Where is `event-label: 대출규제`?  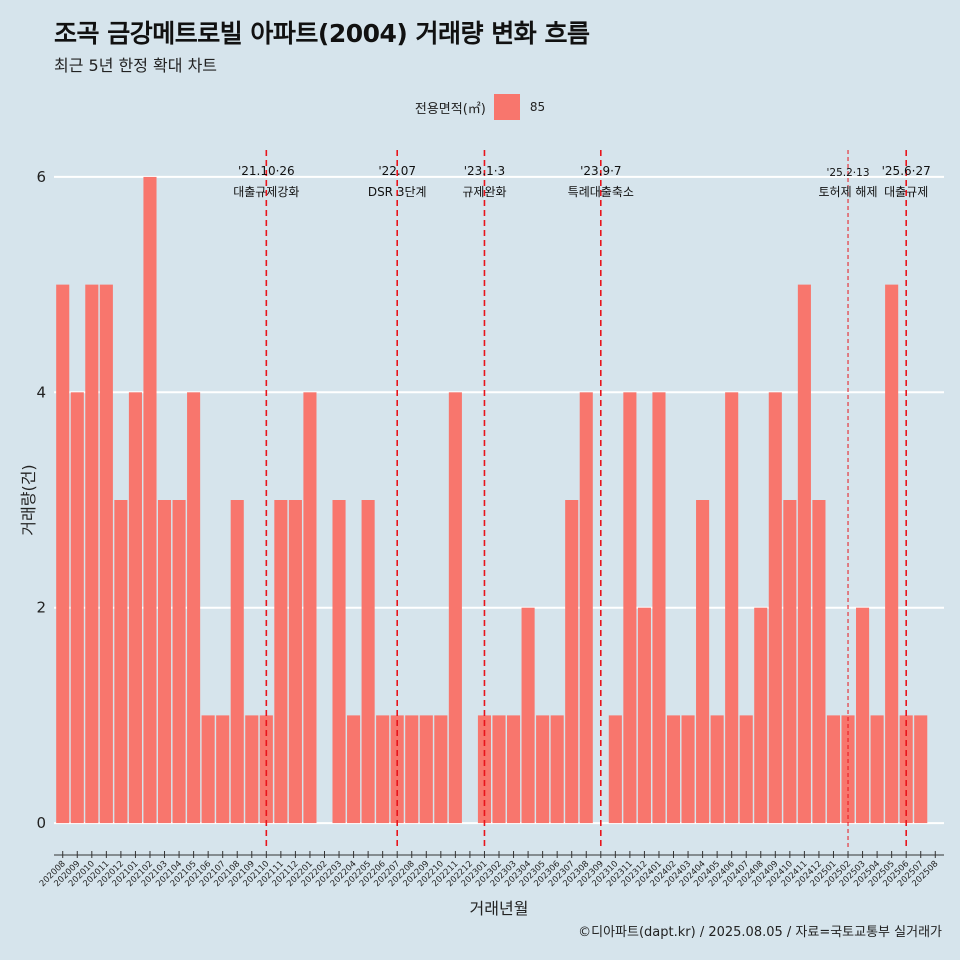
event-label: 대출규제 is located at coordinates (906, 192).